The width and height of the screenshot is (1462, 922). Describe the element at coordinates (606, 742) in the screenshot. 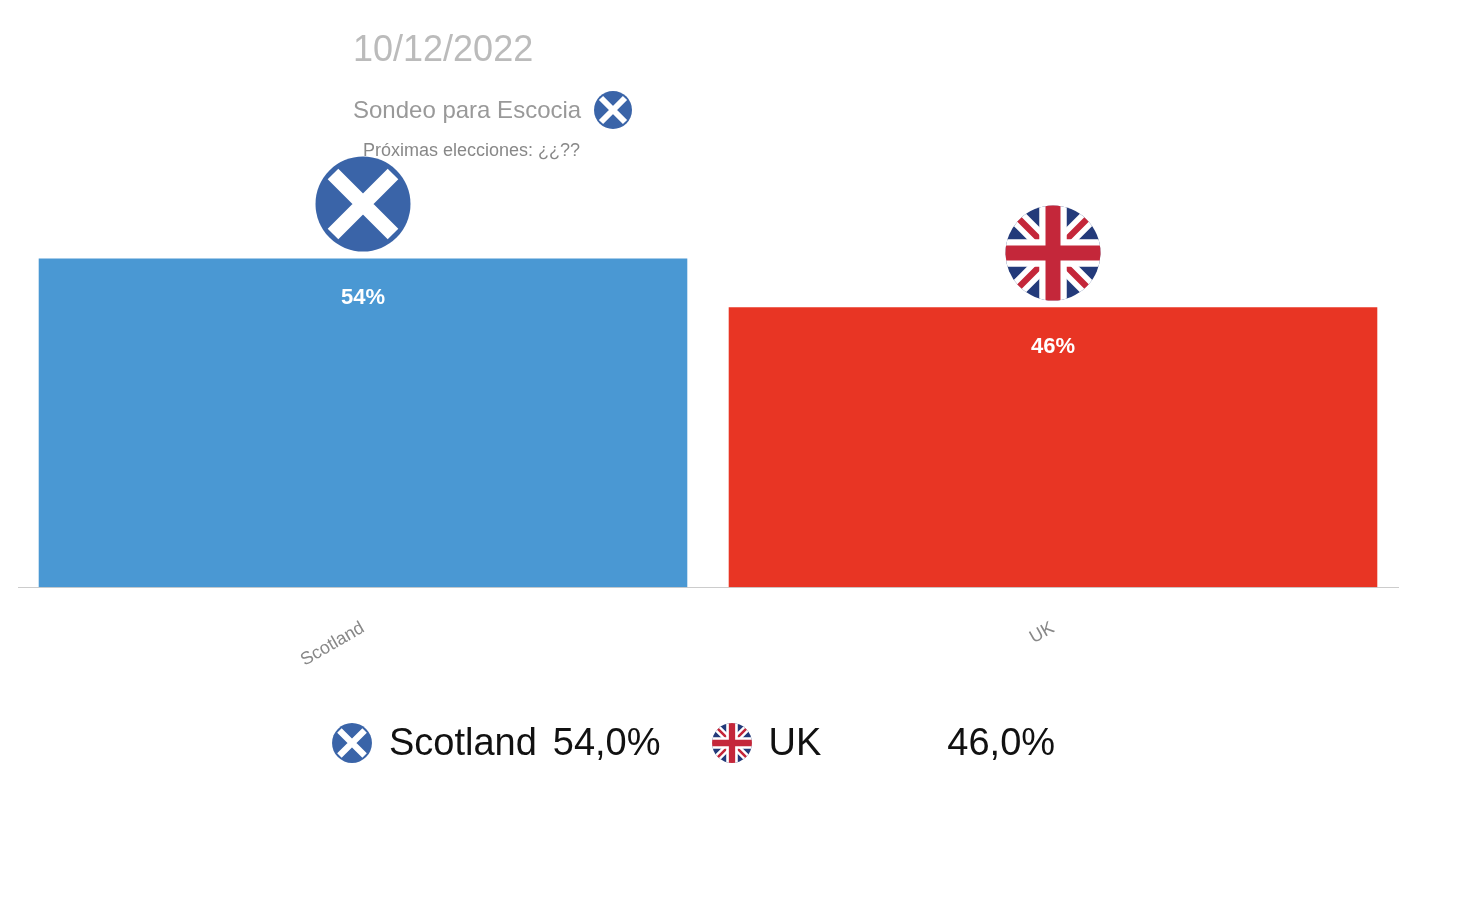

I see `text: 54,0%` at that location.